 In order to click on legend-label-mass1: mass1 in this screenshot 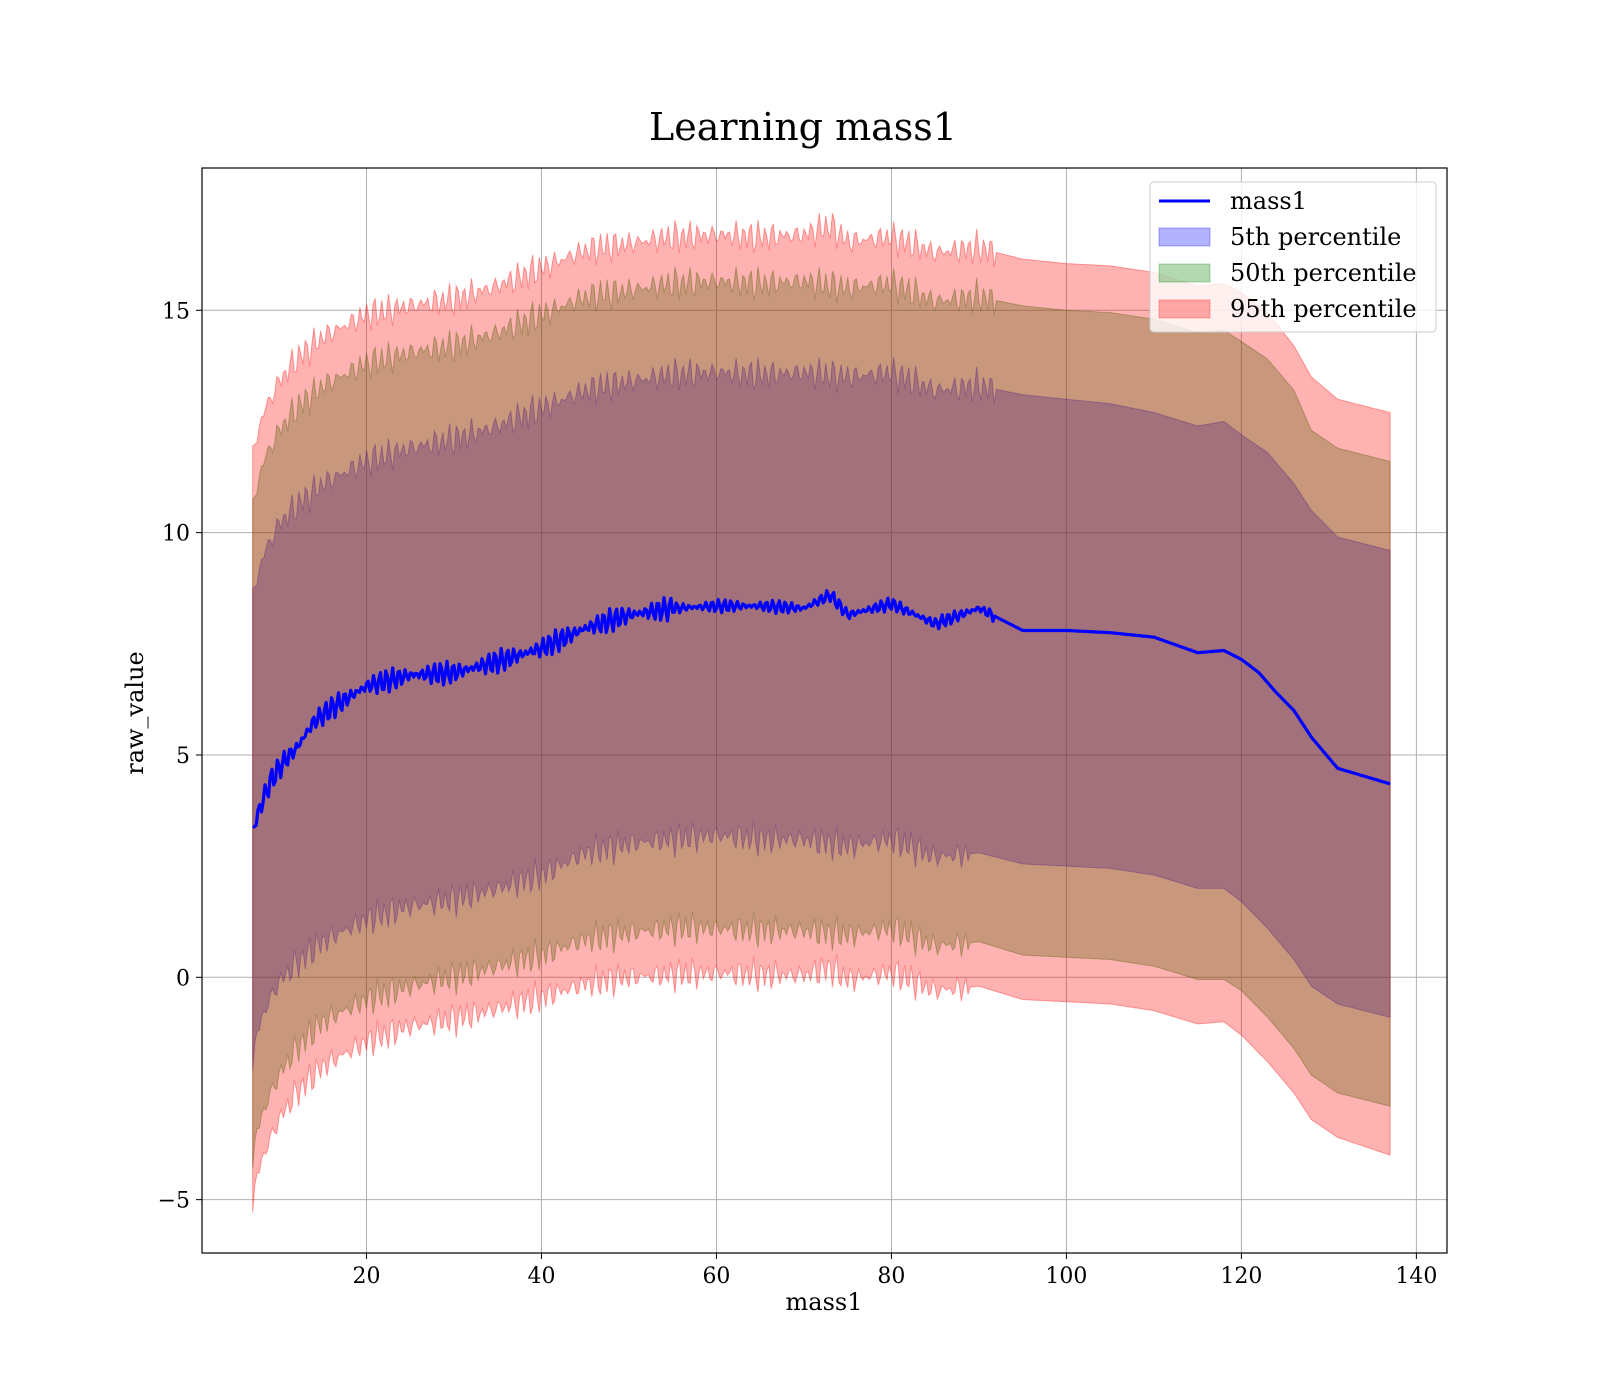, I will do `click(1268, 201)`.